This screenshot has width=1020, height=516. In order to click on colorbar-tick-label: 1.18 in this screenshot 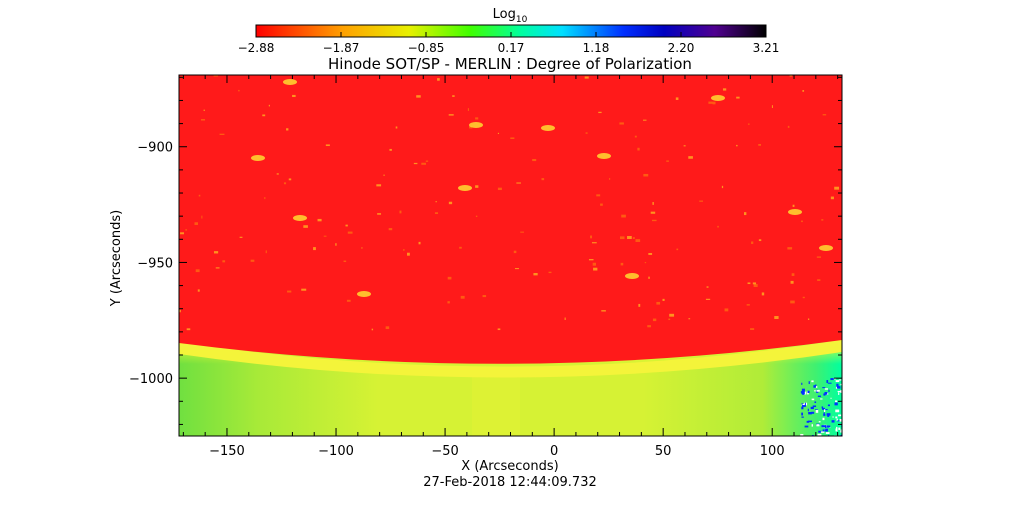, I will do `click(596, 48)`.